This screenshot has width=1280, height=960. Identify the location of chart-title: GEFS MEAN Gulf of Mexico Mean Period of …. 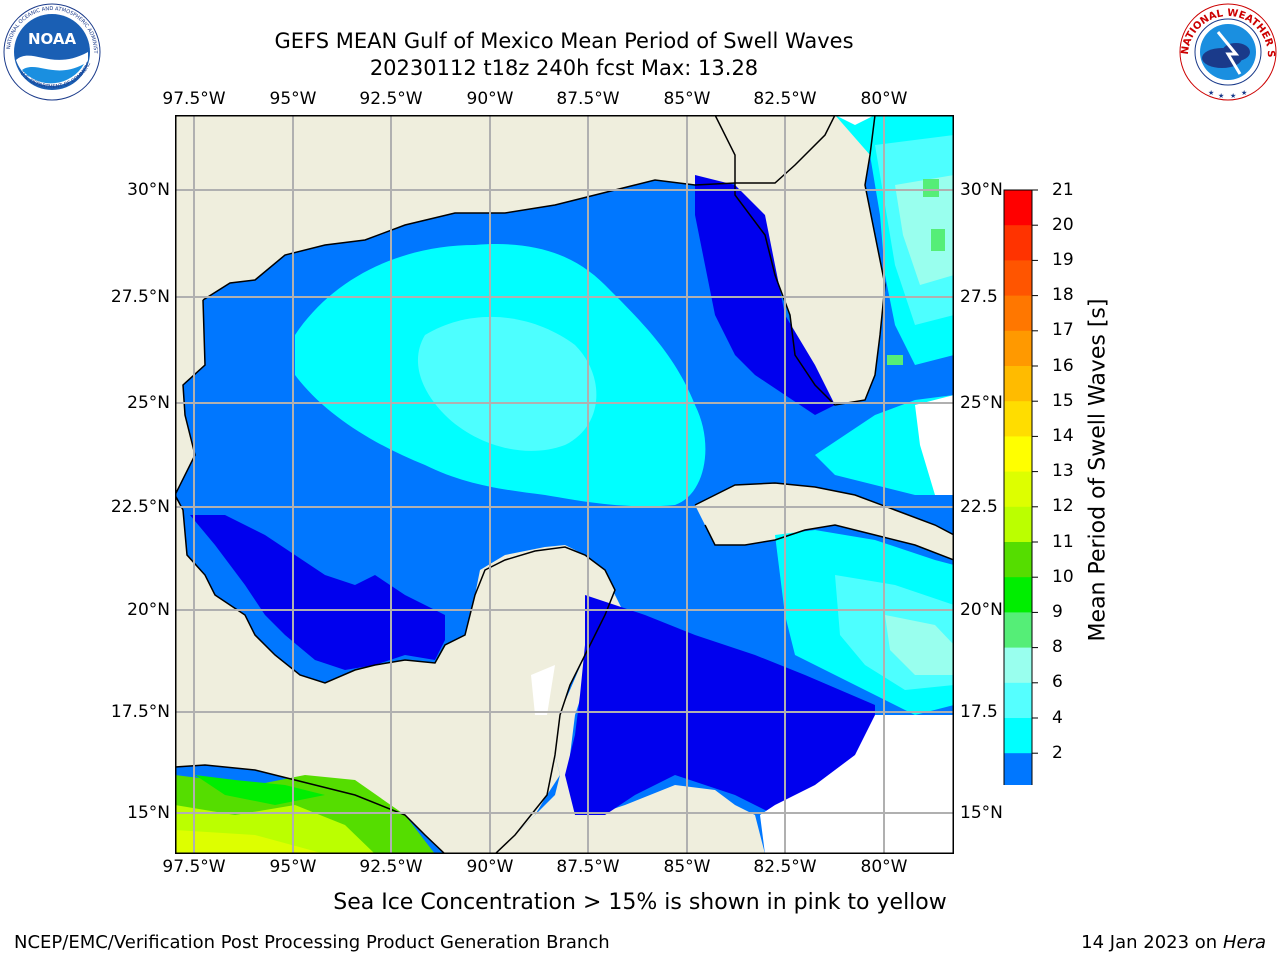
(564, 41).